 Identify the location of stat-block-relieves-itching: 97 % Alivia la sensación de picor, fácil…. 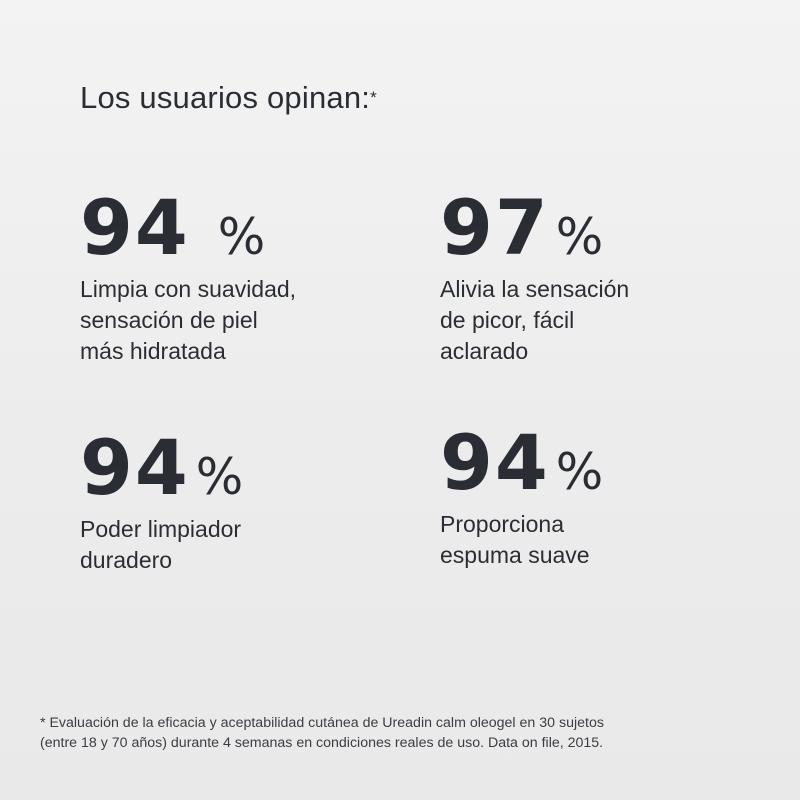
(600, 278).